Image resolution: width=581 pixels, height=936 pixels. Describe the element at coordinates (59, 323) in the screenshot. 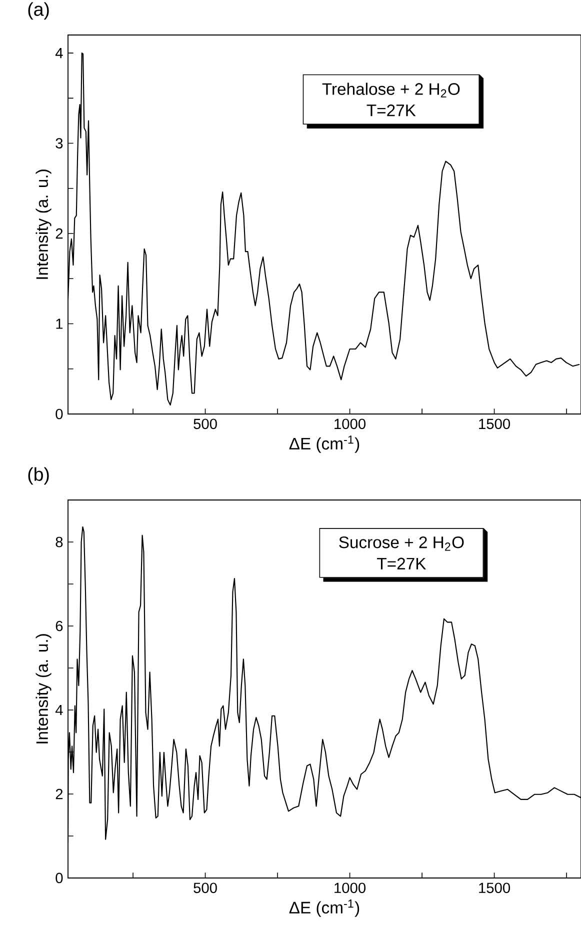

I see `y-tick-label: 1` at that location.